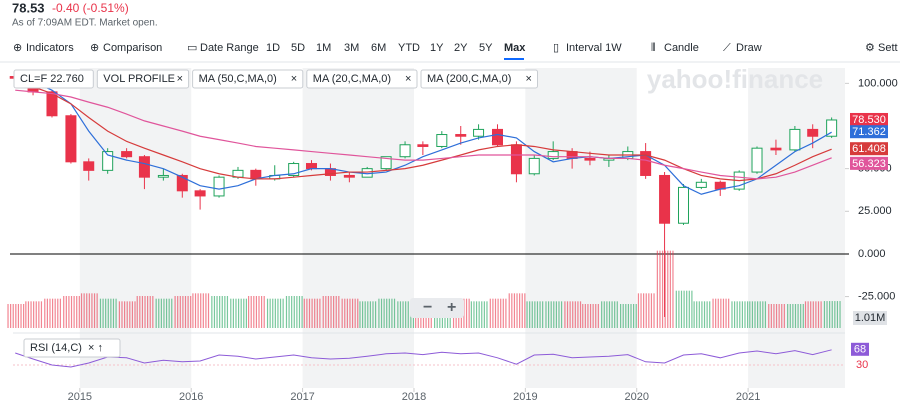 Image resolution: width=900 pixels, height=404 pixels. Describe the element at coordinates (427, 307) in the screenshot. I see `zoom-out: −` at that location.